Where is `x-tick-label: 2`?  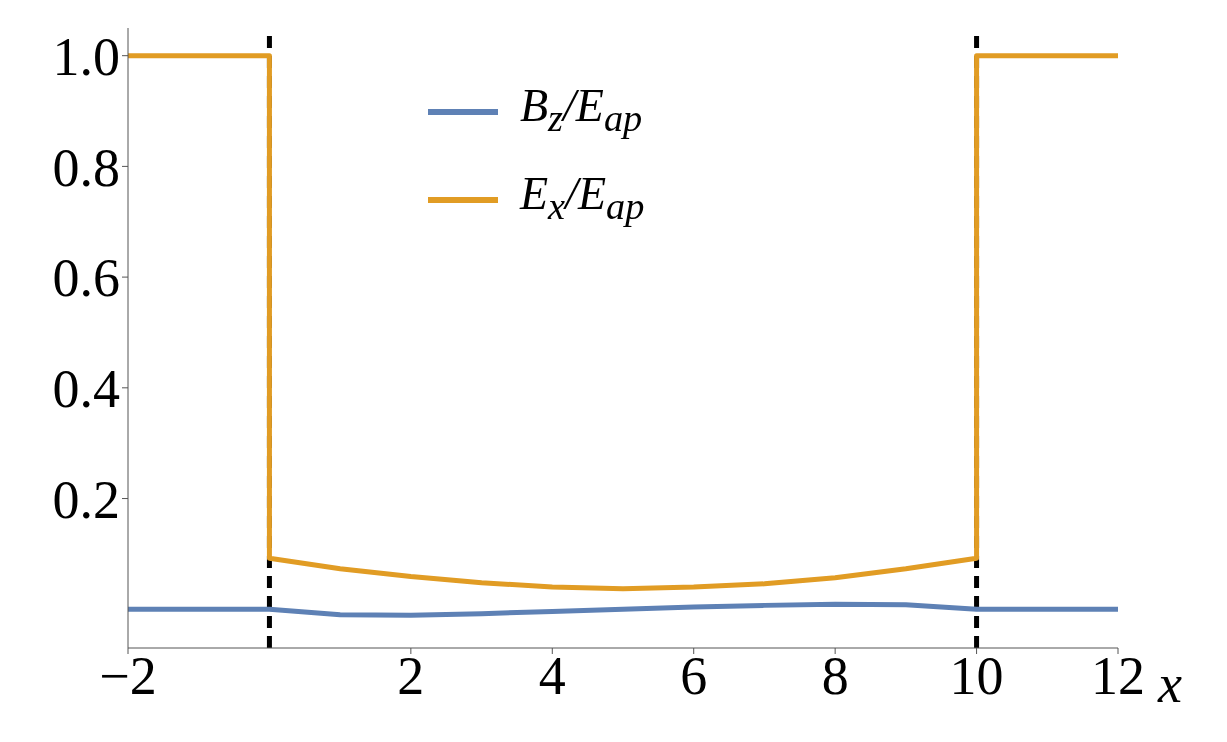
x-tick-label: 2 is located at coordinates (411, 676).